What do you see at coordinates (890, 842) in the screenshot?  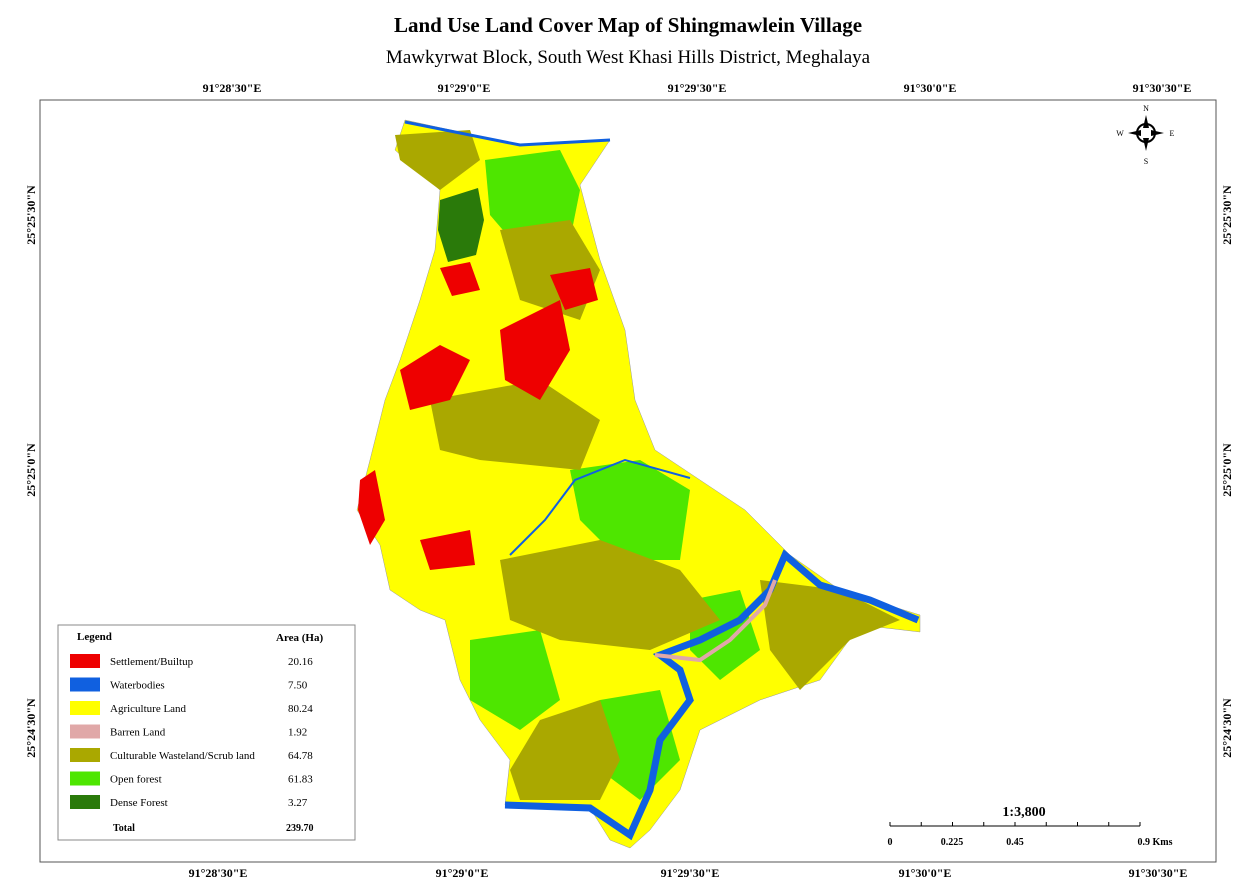 I see `scale-label: 0` at bounding box center [890, 842].